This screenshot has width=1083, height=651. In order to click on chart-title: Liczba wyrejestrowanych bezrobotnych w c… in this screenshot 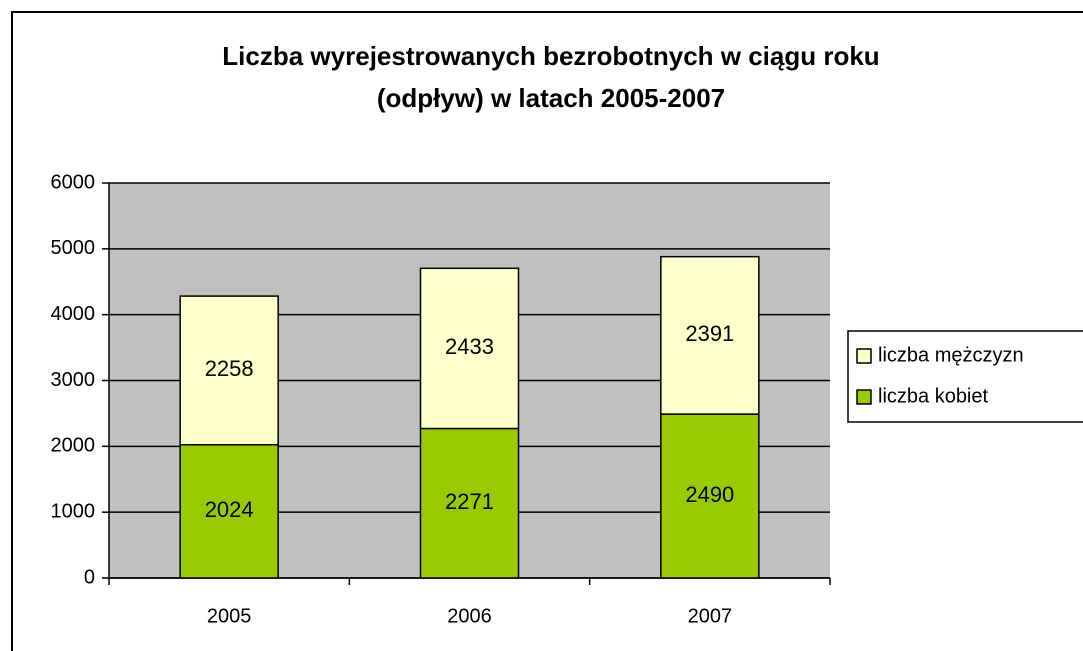, I will do `click(550, 56)`.